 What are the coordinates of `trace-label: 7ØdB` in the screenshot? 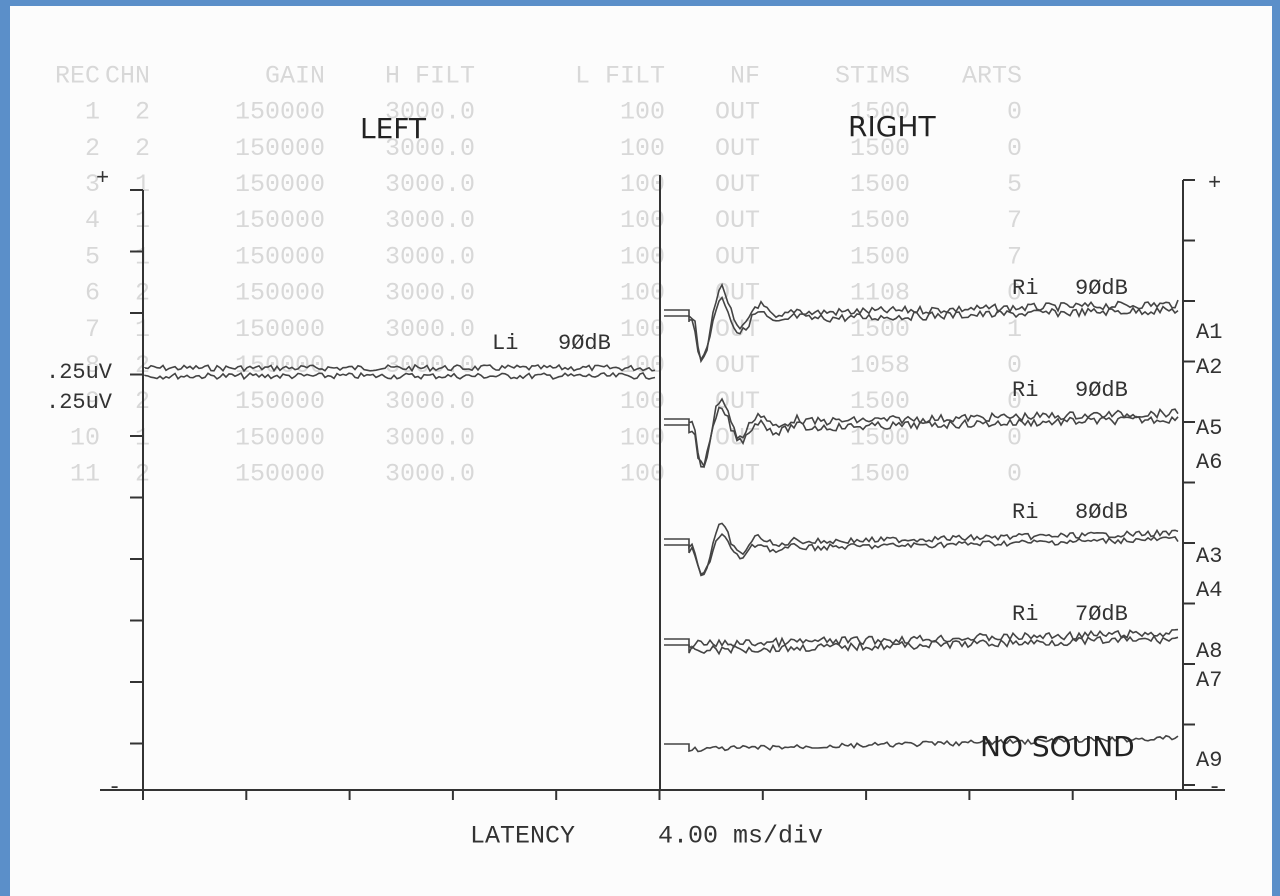 It's located at (1101, 614).